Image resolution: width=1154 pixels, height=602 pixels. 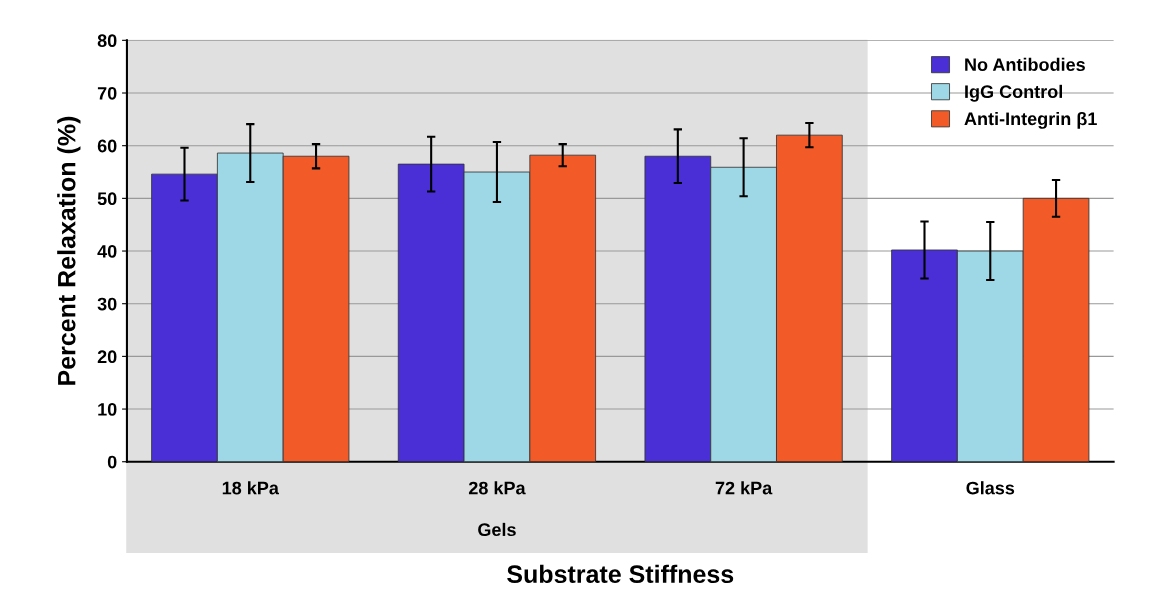 What do you see at coordinates (1025, 64) in the screenshot?
I see `legend-label: No Antibodies` at bounding box center [1025, 64].